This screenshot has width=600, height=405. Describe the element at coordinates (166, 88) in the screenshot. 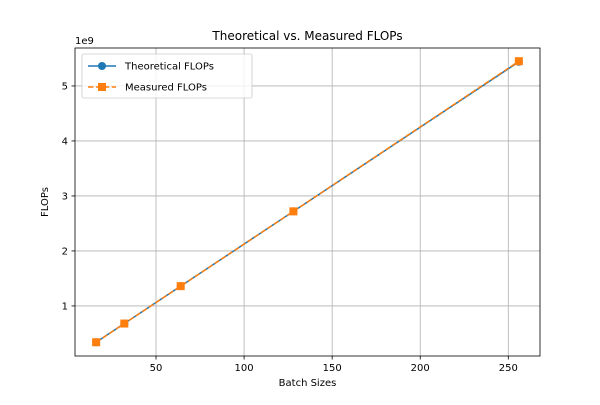

I see `legend-label: Measured FLOPs` at that location.